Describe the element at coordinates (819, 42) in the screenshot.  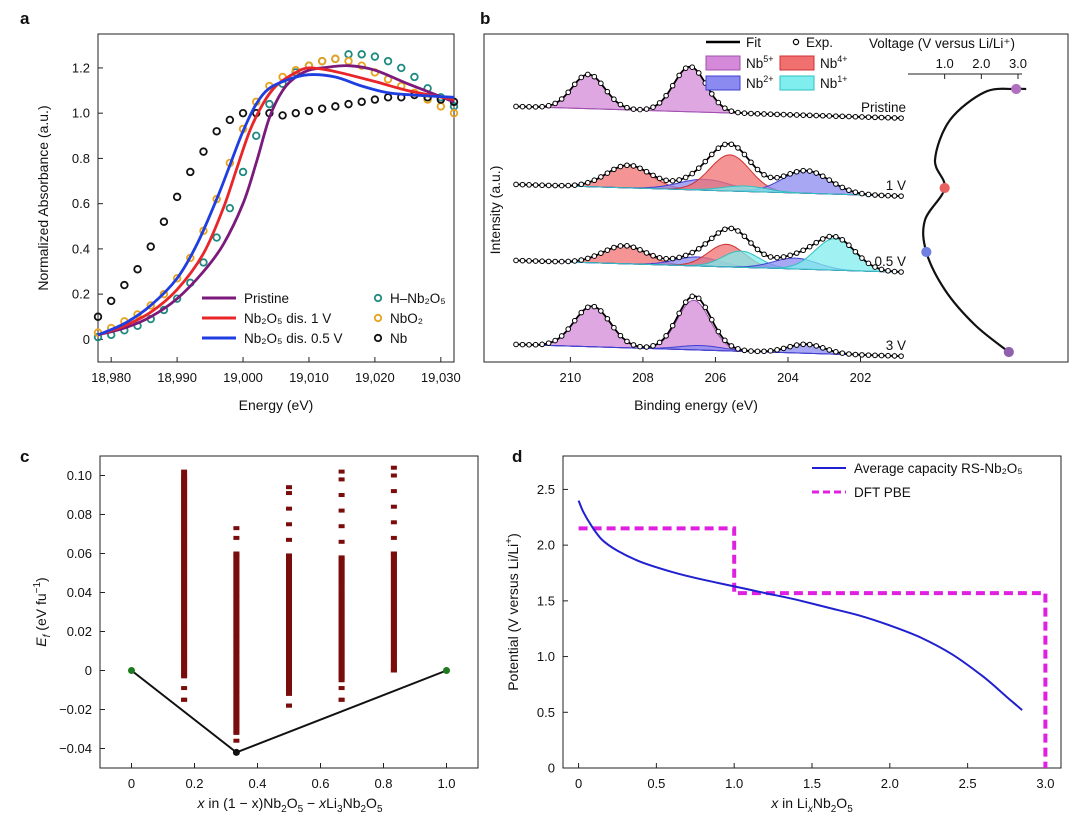
I see `legend-exp-label: Exp.` at that location.